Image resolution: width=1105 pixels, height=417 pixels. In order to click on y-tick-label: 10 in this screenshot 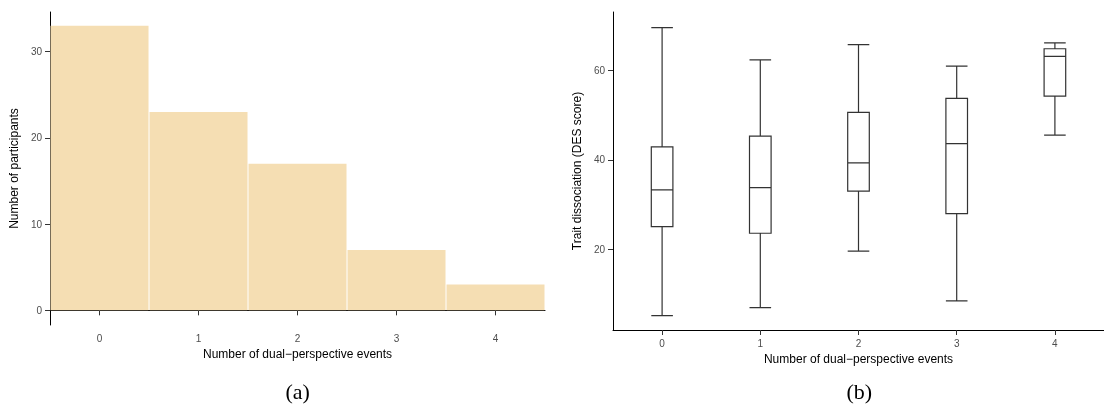, I will do `click(36, 224)`.